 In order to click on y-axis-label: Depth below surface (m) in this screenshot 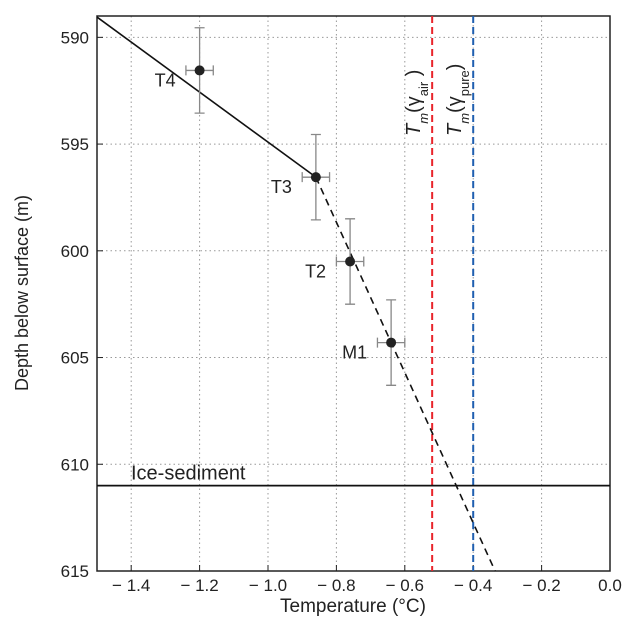, I will do `click(22, 293)`.